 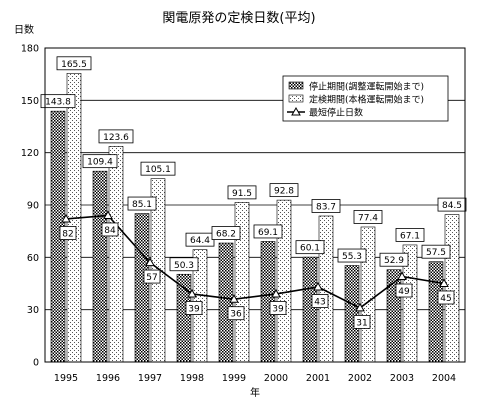 I want to click on y-tick-label: 60, so click(x=33, y=258).